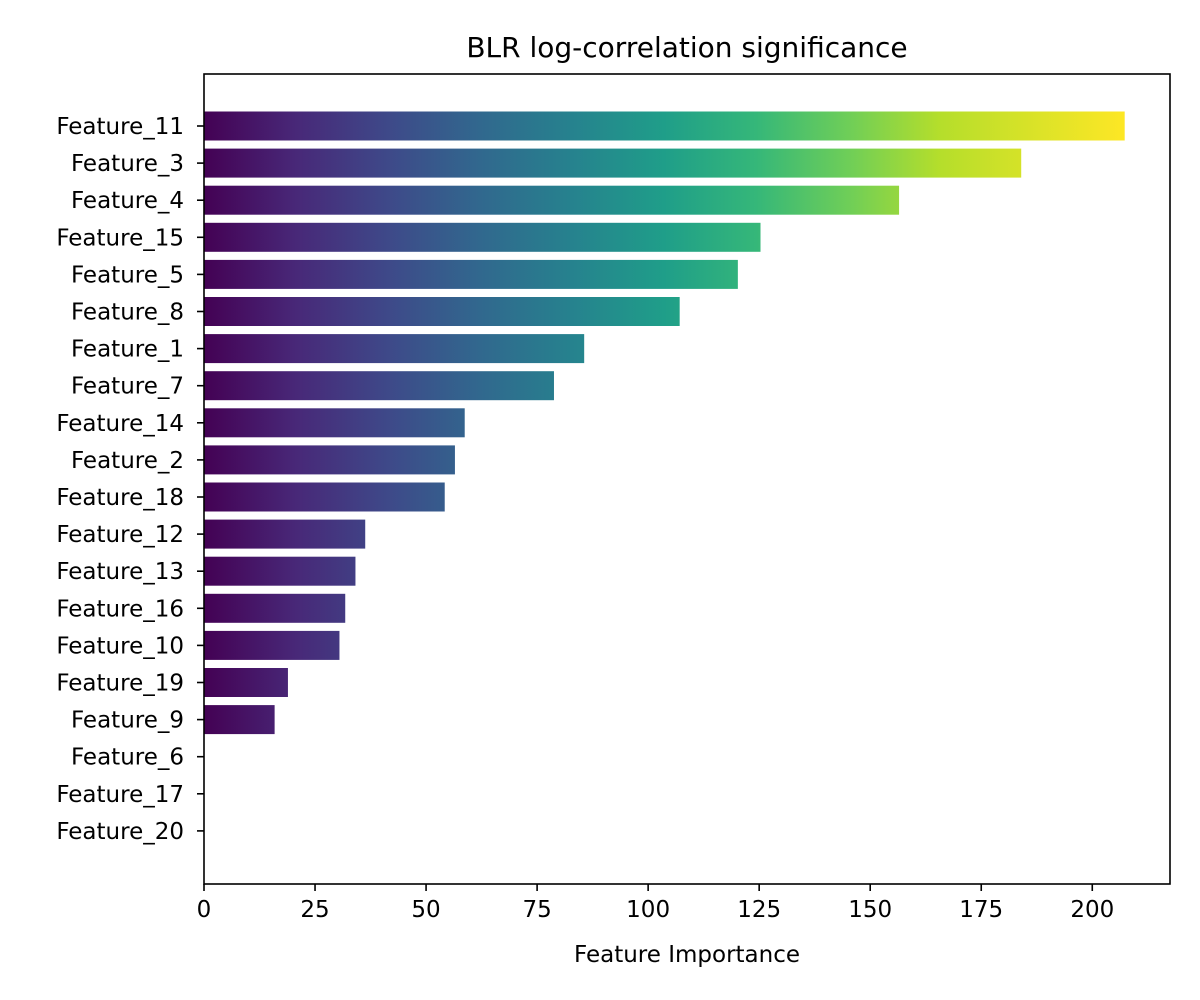  What do you see at coordinates (120, 127) in the screenshot?
I see `y-tick-label: Feature_11` at bounding box center [120, 127].